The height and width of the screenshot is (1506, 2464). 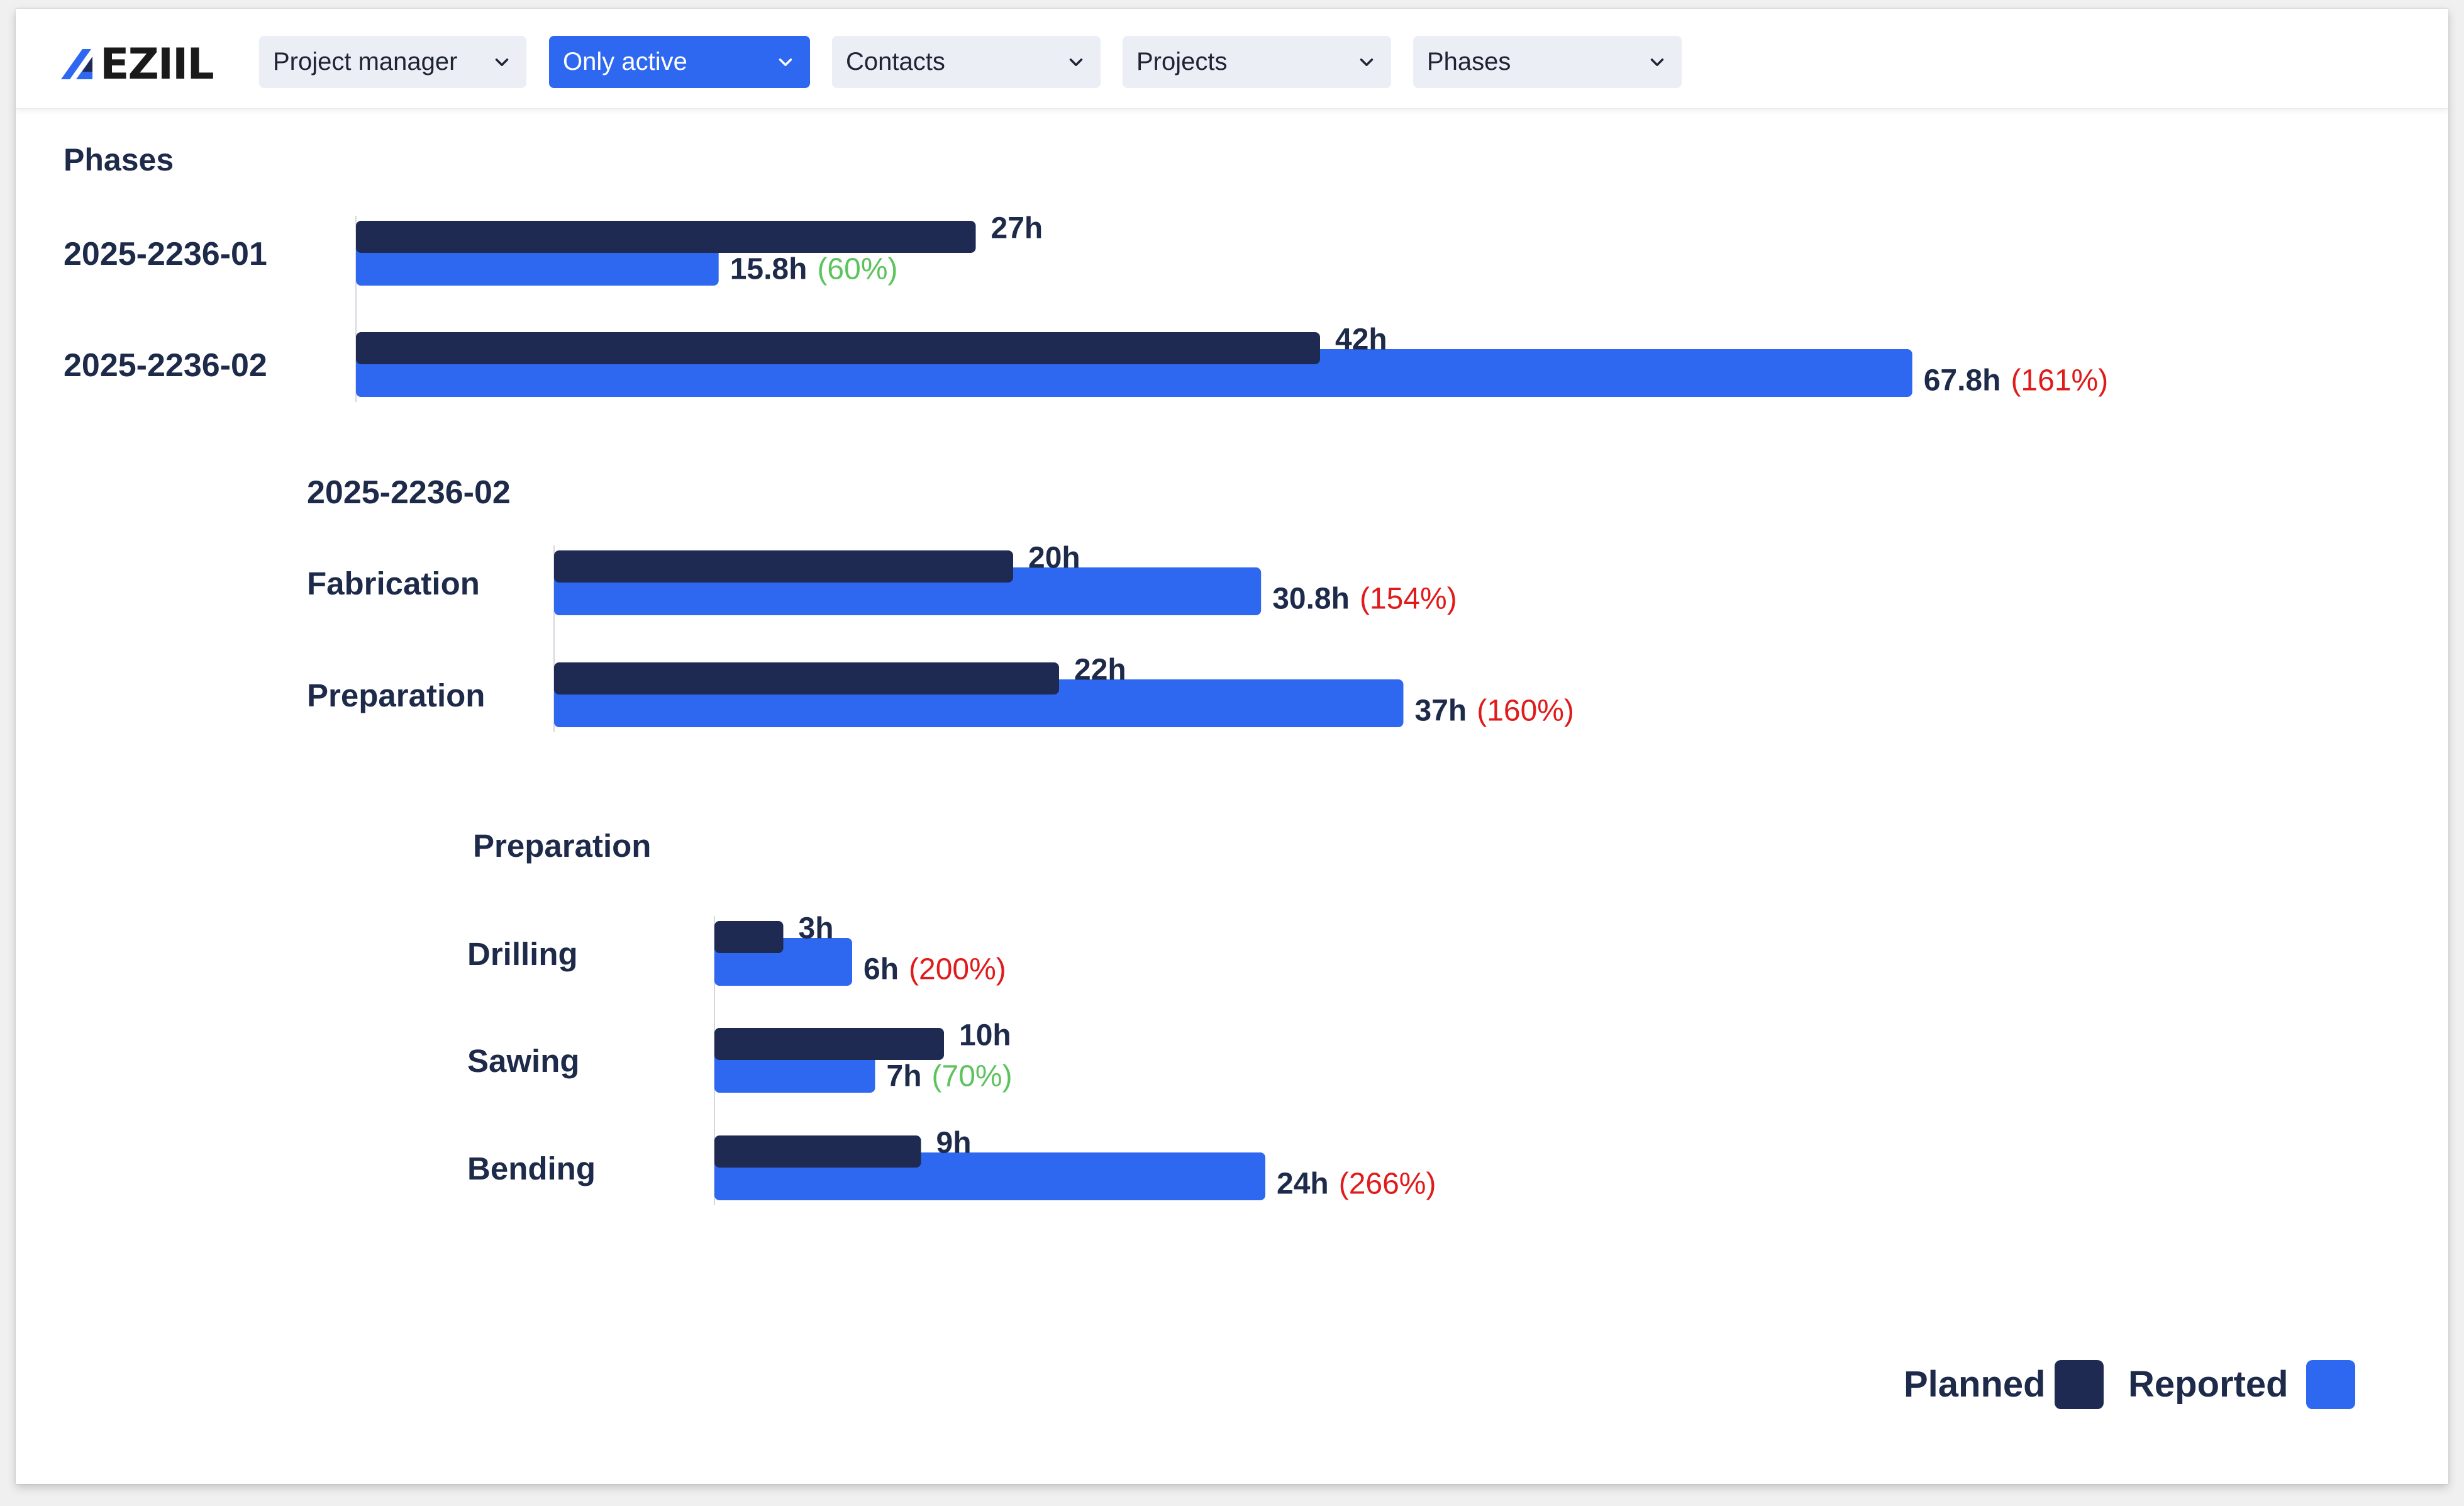 What do you see at coordinates (954, 1143) in the screenshot?
I see `planned-value-label: 9h` at bounding box center [954, 1143].